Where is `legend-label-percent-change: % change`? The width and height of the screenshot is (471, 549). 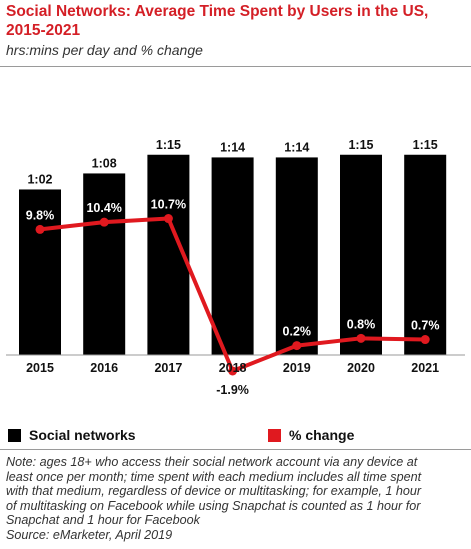
legend-label-percent-change: % change is located at coordinates (322, 435).